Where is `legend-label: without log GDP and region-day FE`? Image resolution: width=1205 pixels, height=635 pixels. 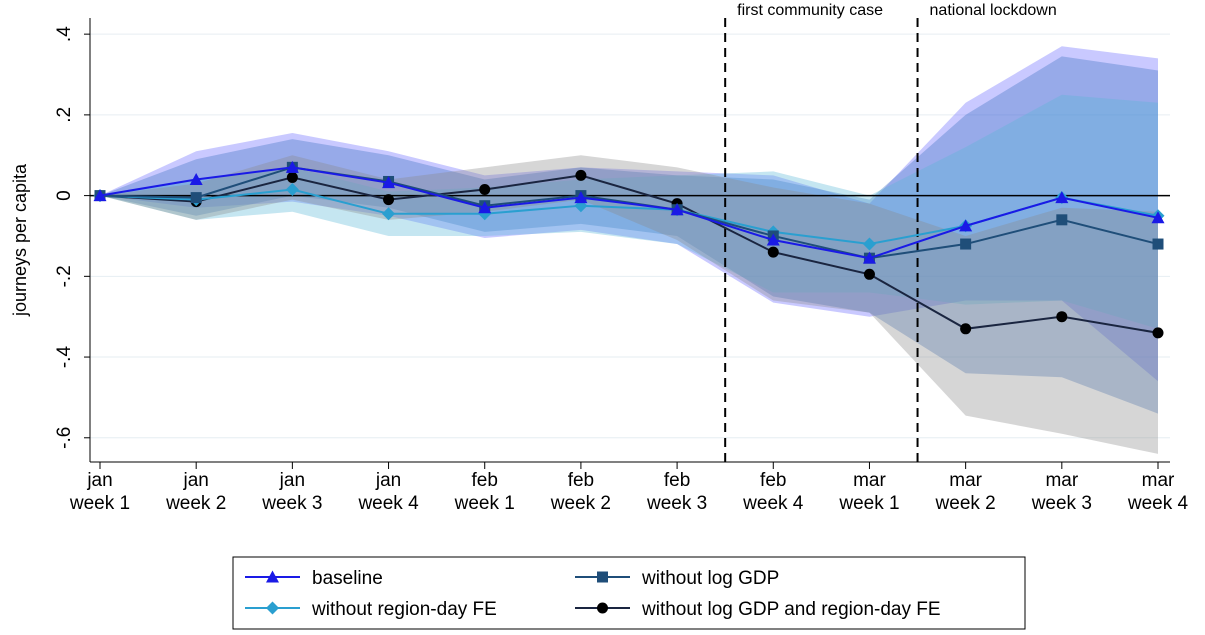 legend-label: without log GDP and region-day FE is located at coordinates (791, 609).